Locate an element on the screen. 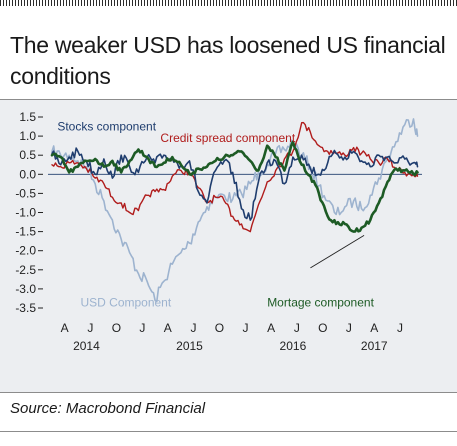  series-label-usd: USD Component is located at coordinates (125, 302).